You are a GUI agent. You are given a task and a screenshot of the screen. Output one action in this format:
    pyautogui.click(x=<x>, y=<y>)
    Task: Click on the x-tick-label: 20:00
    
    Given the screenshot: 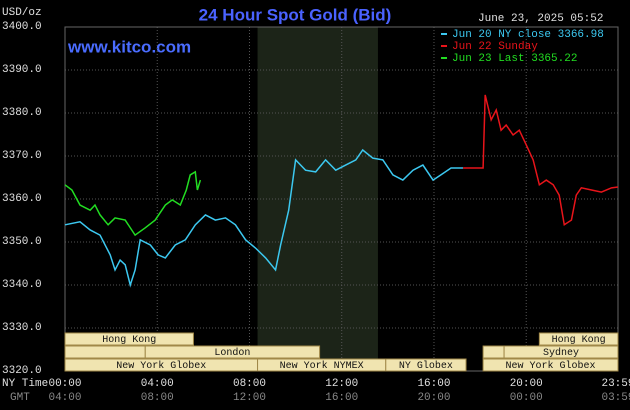 What is the action you would take?
    pyautogui.click(x=526, y=384)
    